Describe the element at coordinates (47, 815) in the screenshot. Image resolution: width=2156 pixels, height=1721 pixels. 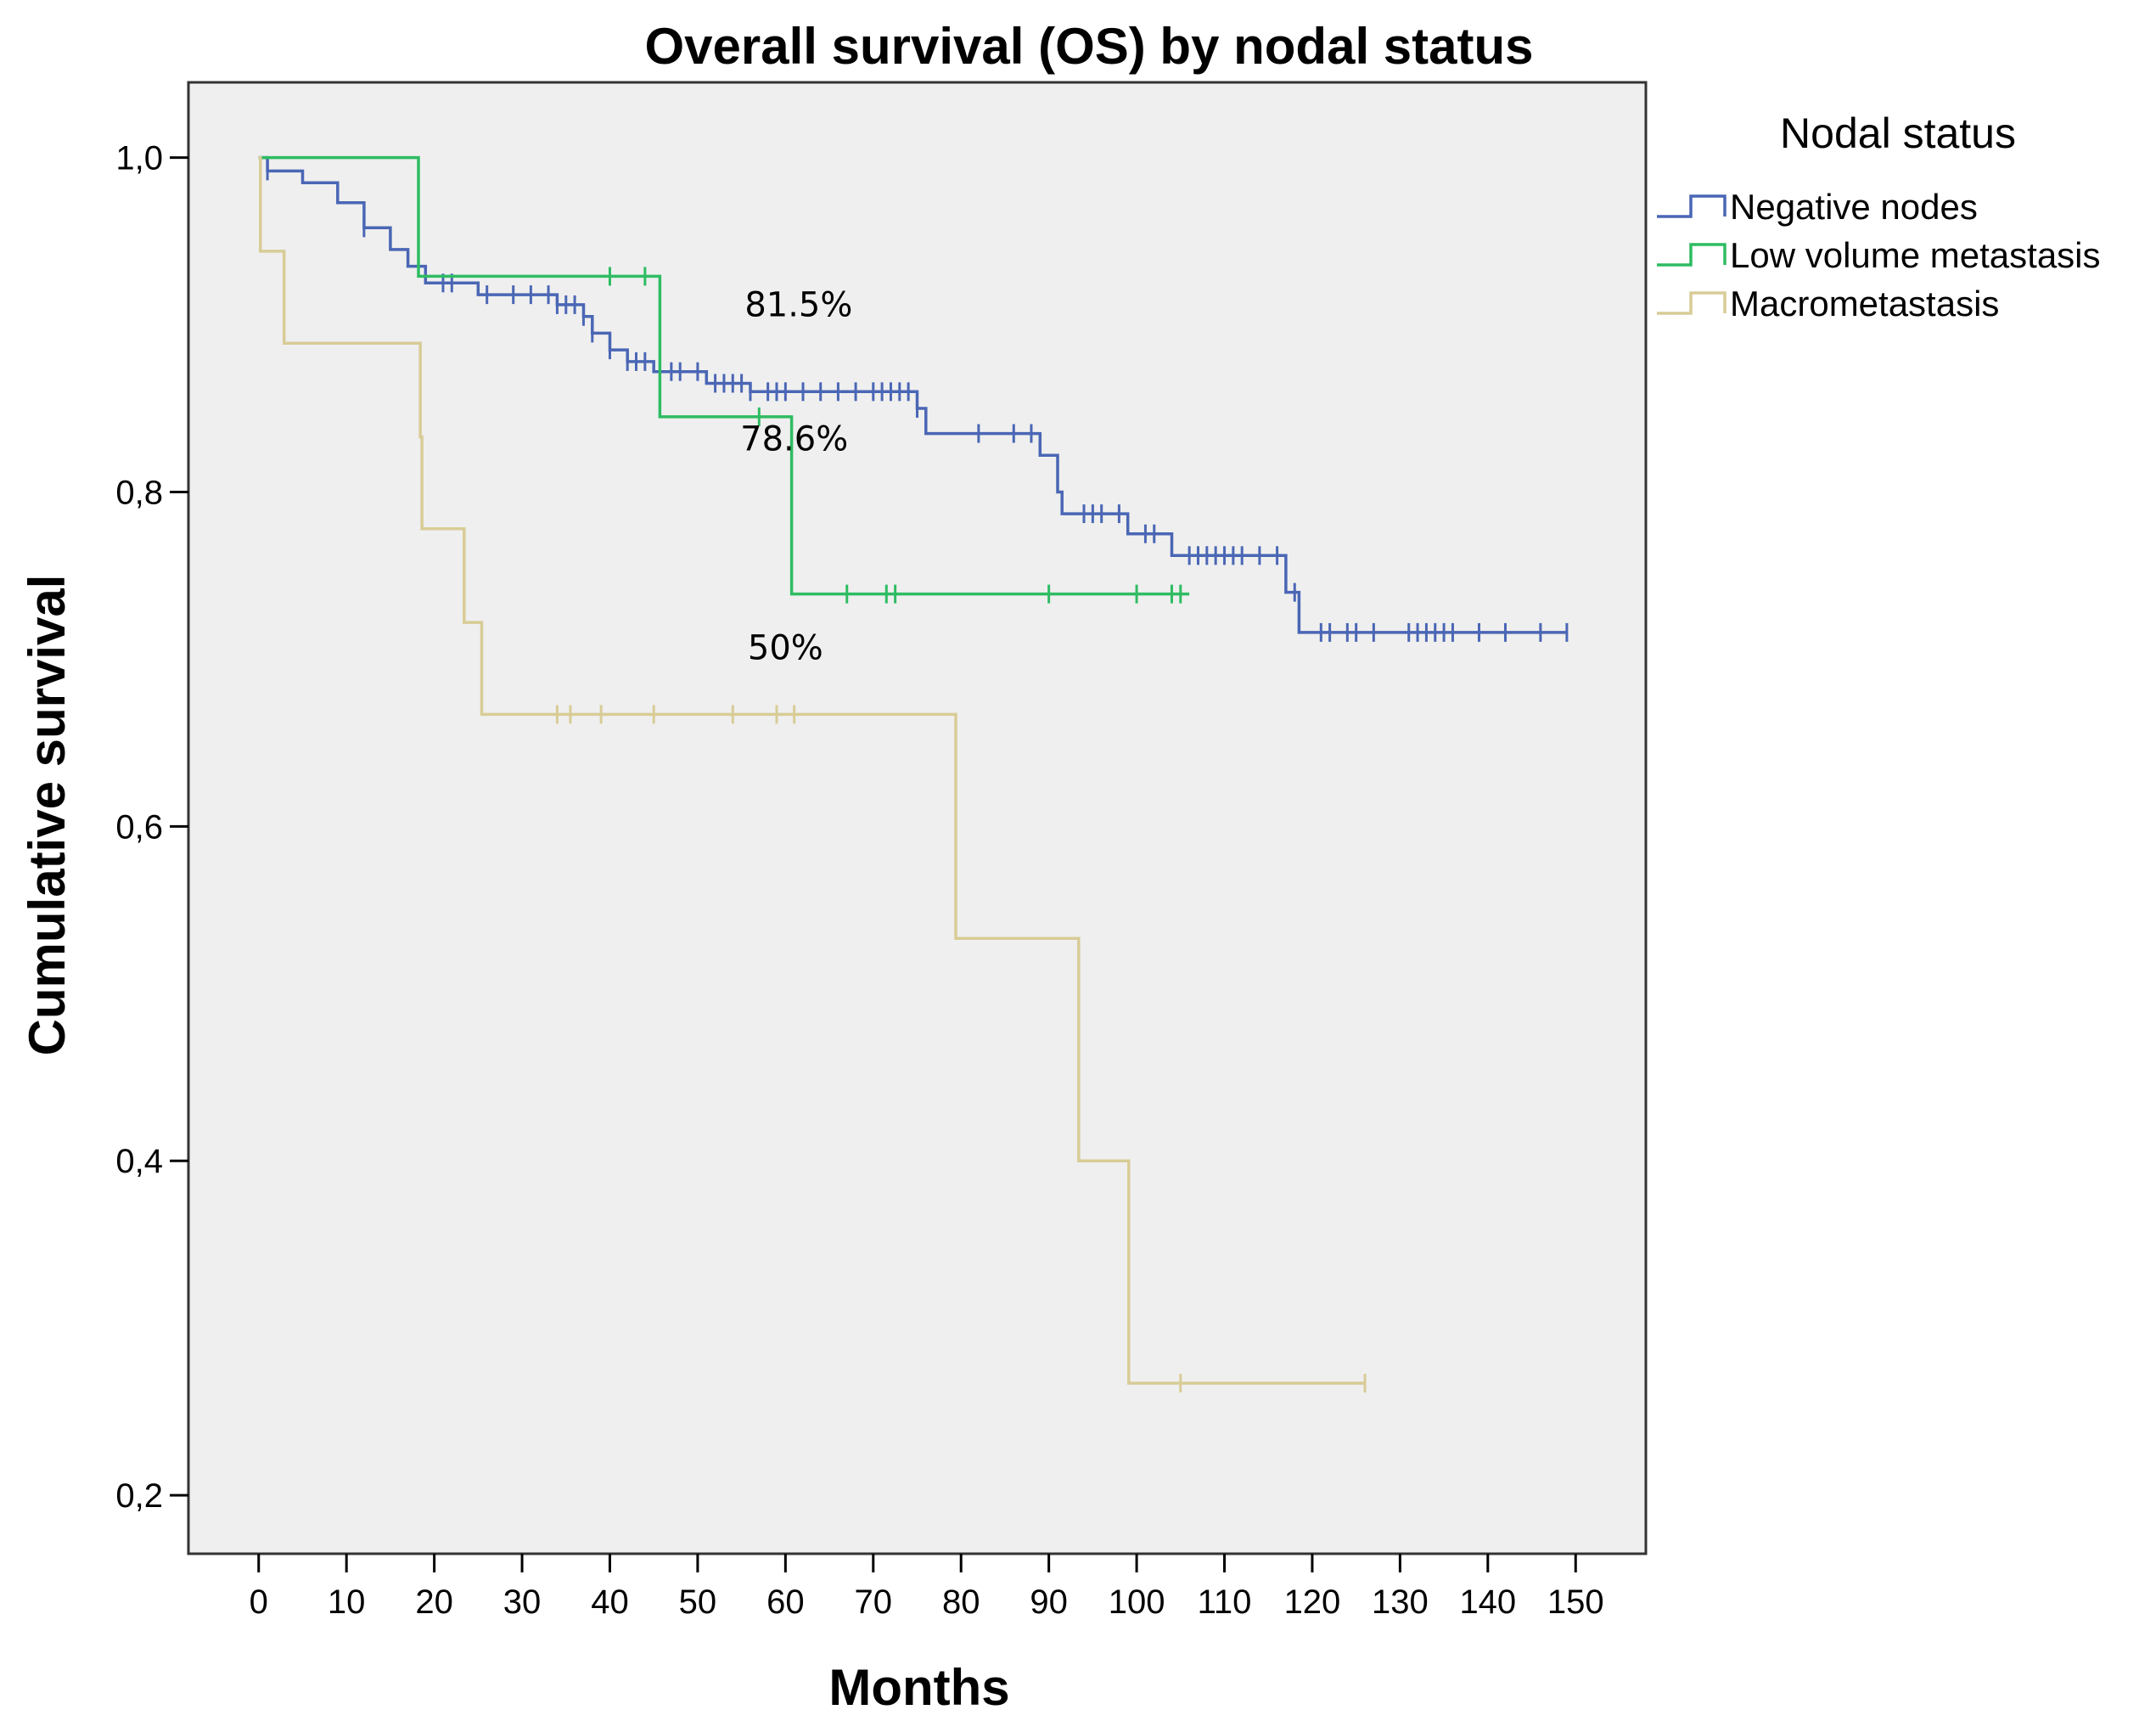
I see `y-axis-title: Cumulative survival` at that location.